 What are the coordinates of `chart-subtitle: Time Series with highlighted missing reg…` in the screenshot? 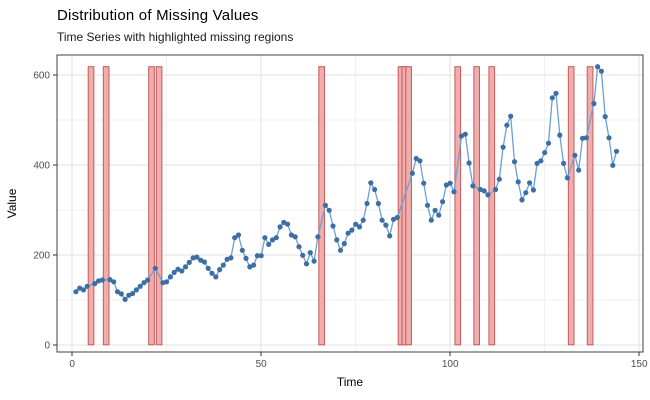 It's located at (175, 37).